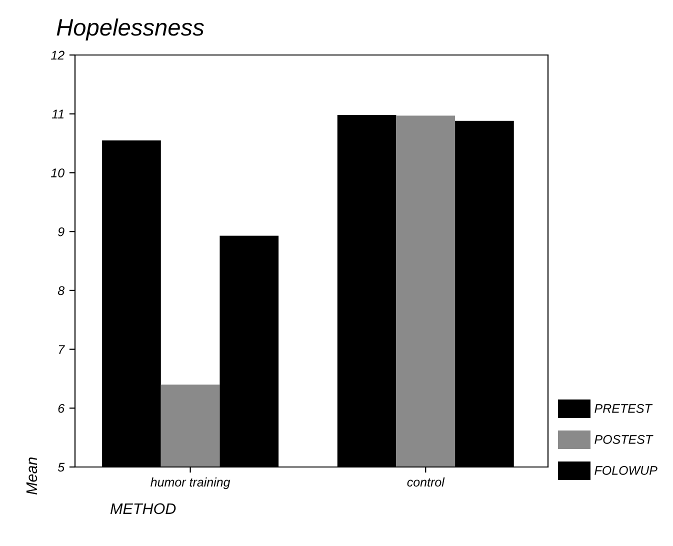 Image resolution: width=673 pixels, height=546 pixels. What do you see at coordinates (626, 470) in the screenshot?
I see `legend-label: FOLOWUP` at bounding box center [626, 470].